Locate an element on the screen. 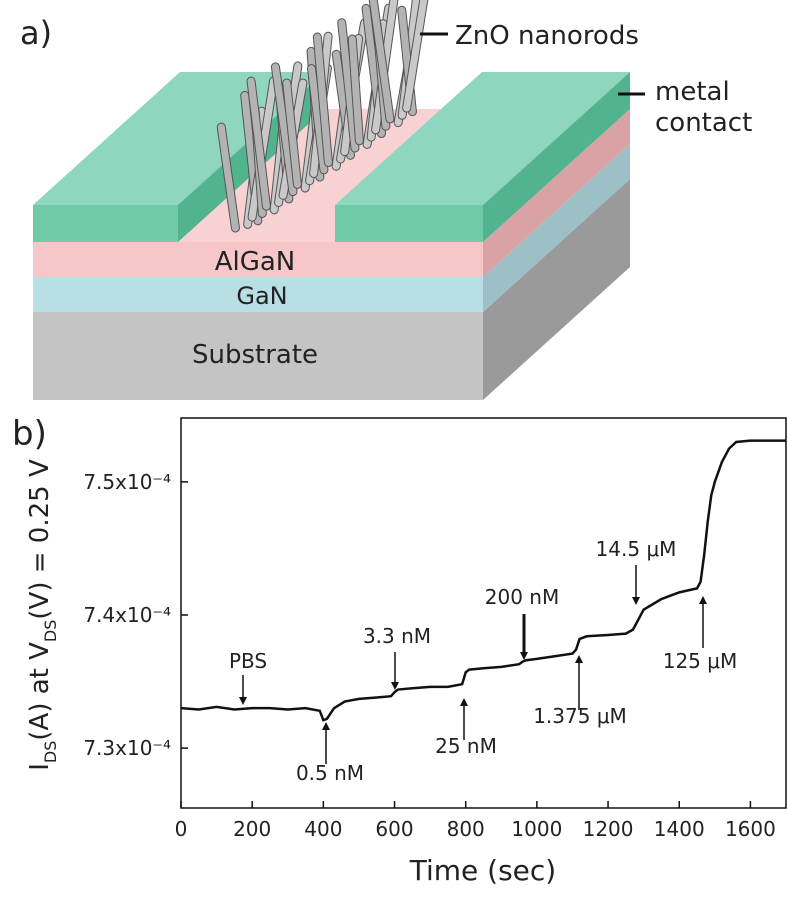 Image resolution: width=788 pixels, height=899 pixels. y-label-part: (V) = 0.25 V is located at coordinates (40, 539).